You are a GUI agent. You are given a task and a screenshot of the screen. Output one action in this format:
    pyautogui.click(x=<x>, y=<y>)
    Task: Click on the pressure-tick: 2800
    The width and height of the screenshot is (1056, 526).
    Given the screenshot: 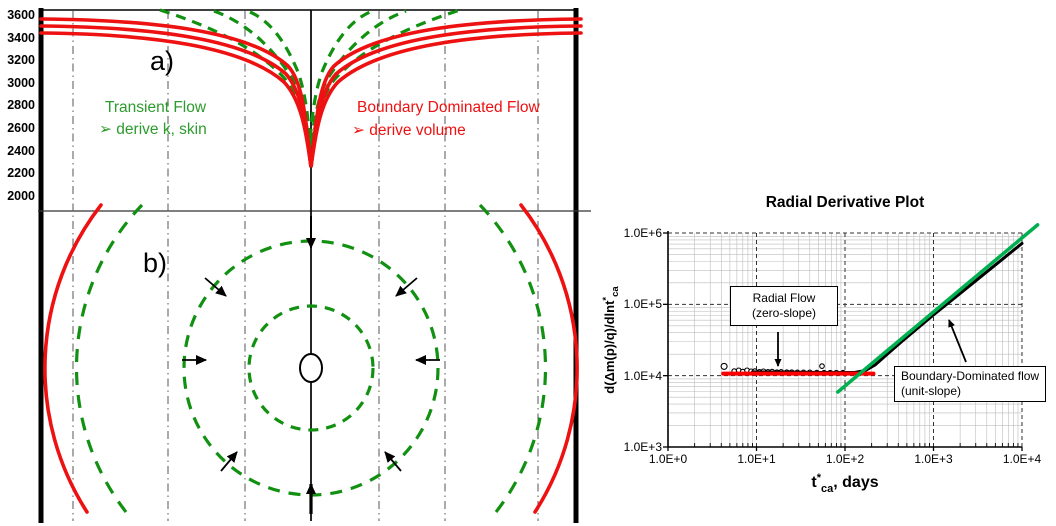 What is the action you would take?
    pyautogui.click(x=21, y=105)
    